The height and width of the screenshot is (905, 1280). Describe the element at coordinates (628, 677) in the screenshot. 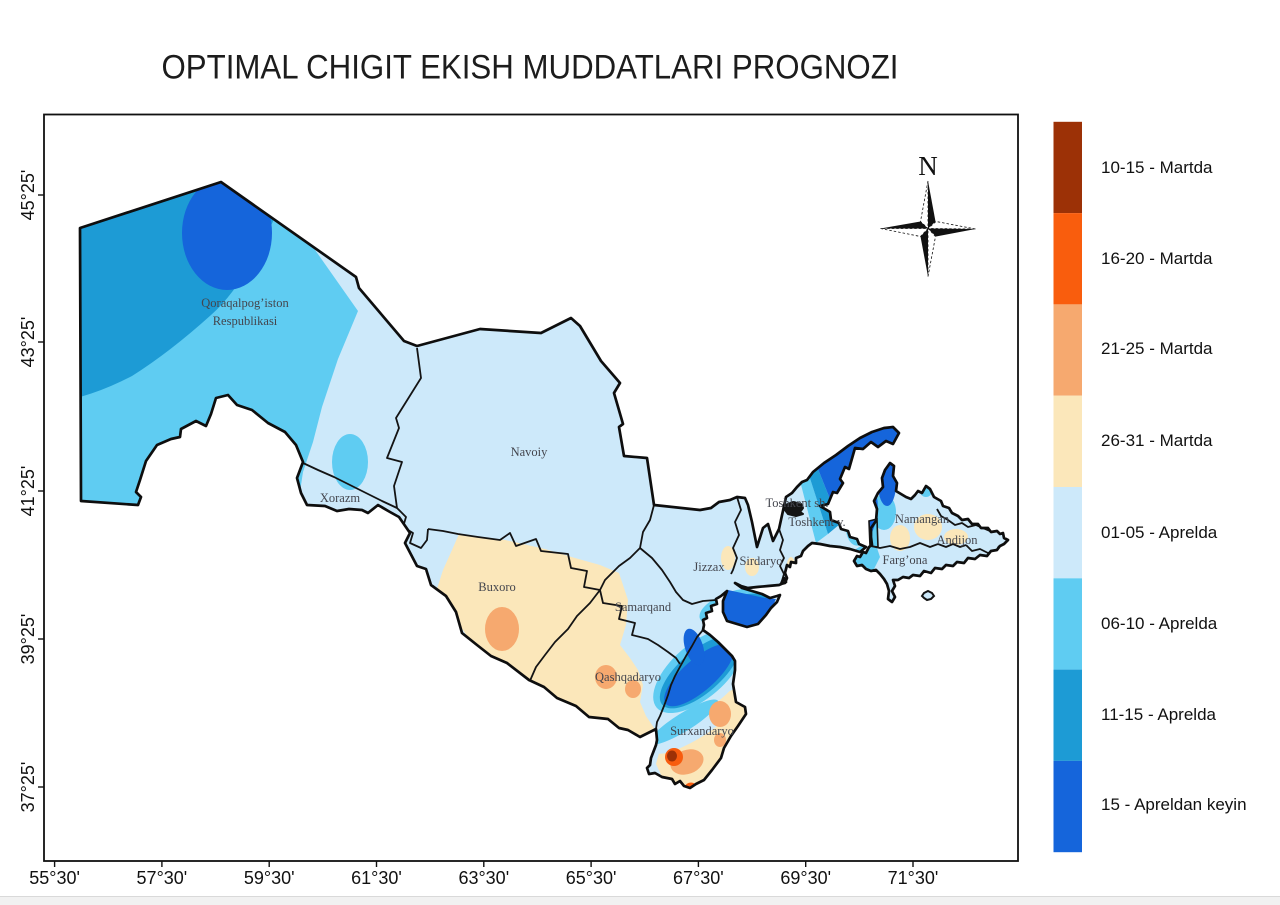

I see `svg-text: Qashqadaryo` at that location.